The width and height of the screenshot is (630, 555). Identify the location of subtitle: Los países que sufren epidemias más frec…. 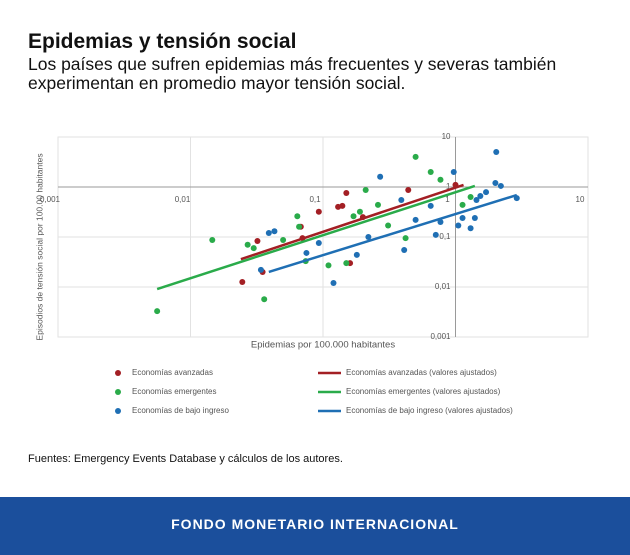
(292, 73).